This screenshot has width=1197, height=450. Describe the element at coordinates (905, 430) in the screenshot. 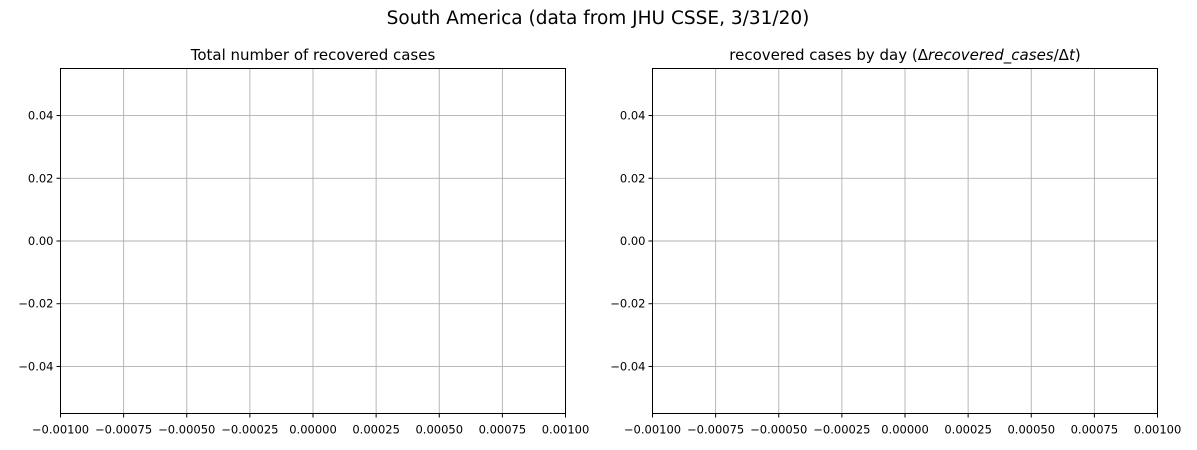

I see `daily-x-tick-label: 0.00000` at that location.